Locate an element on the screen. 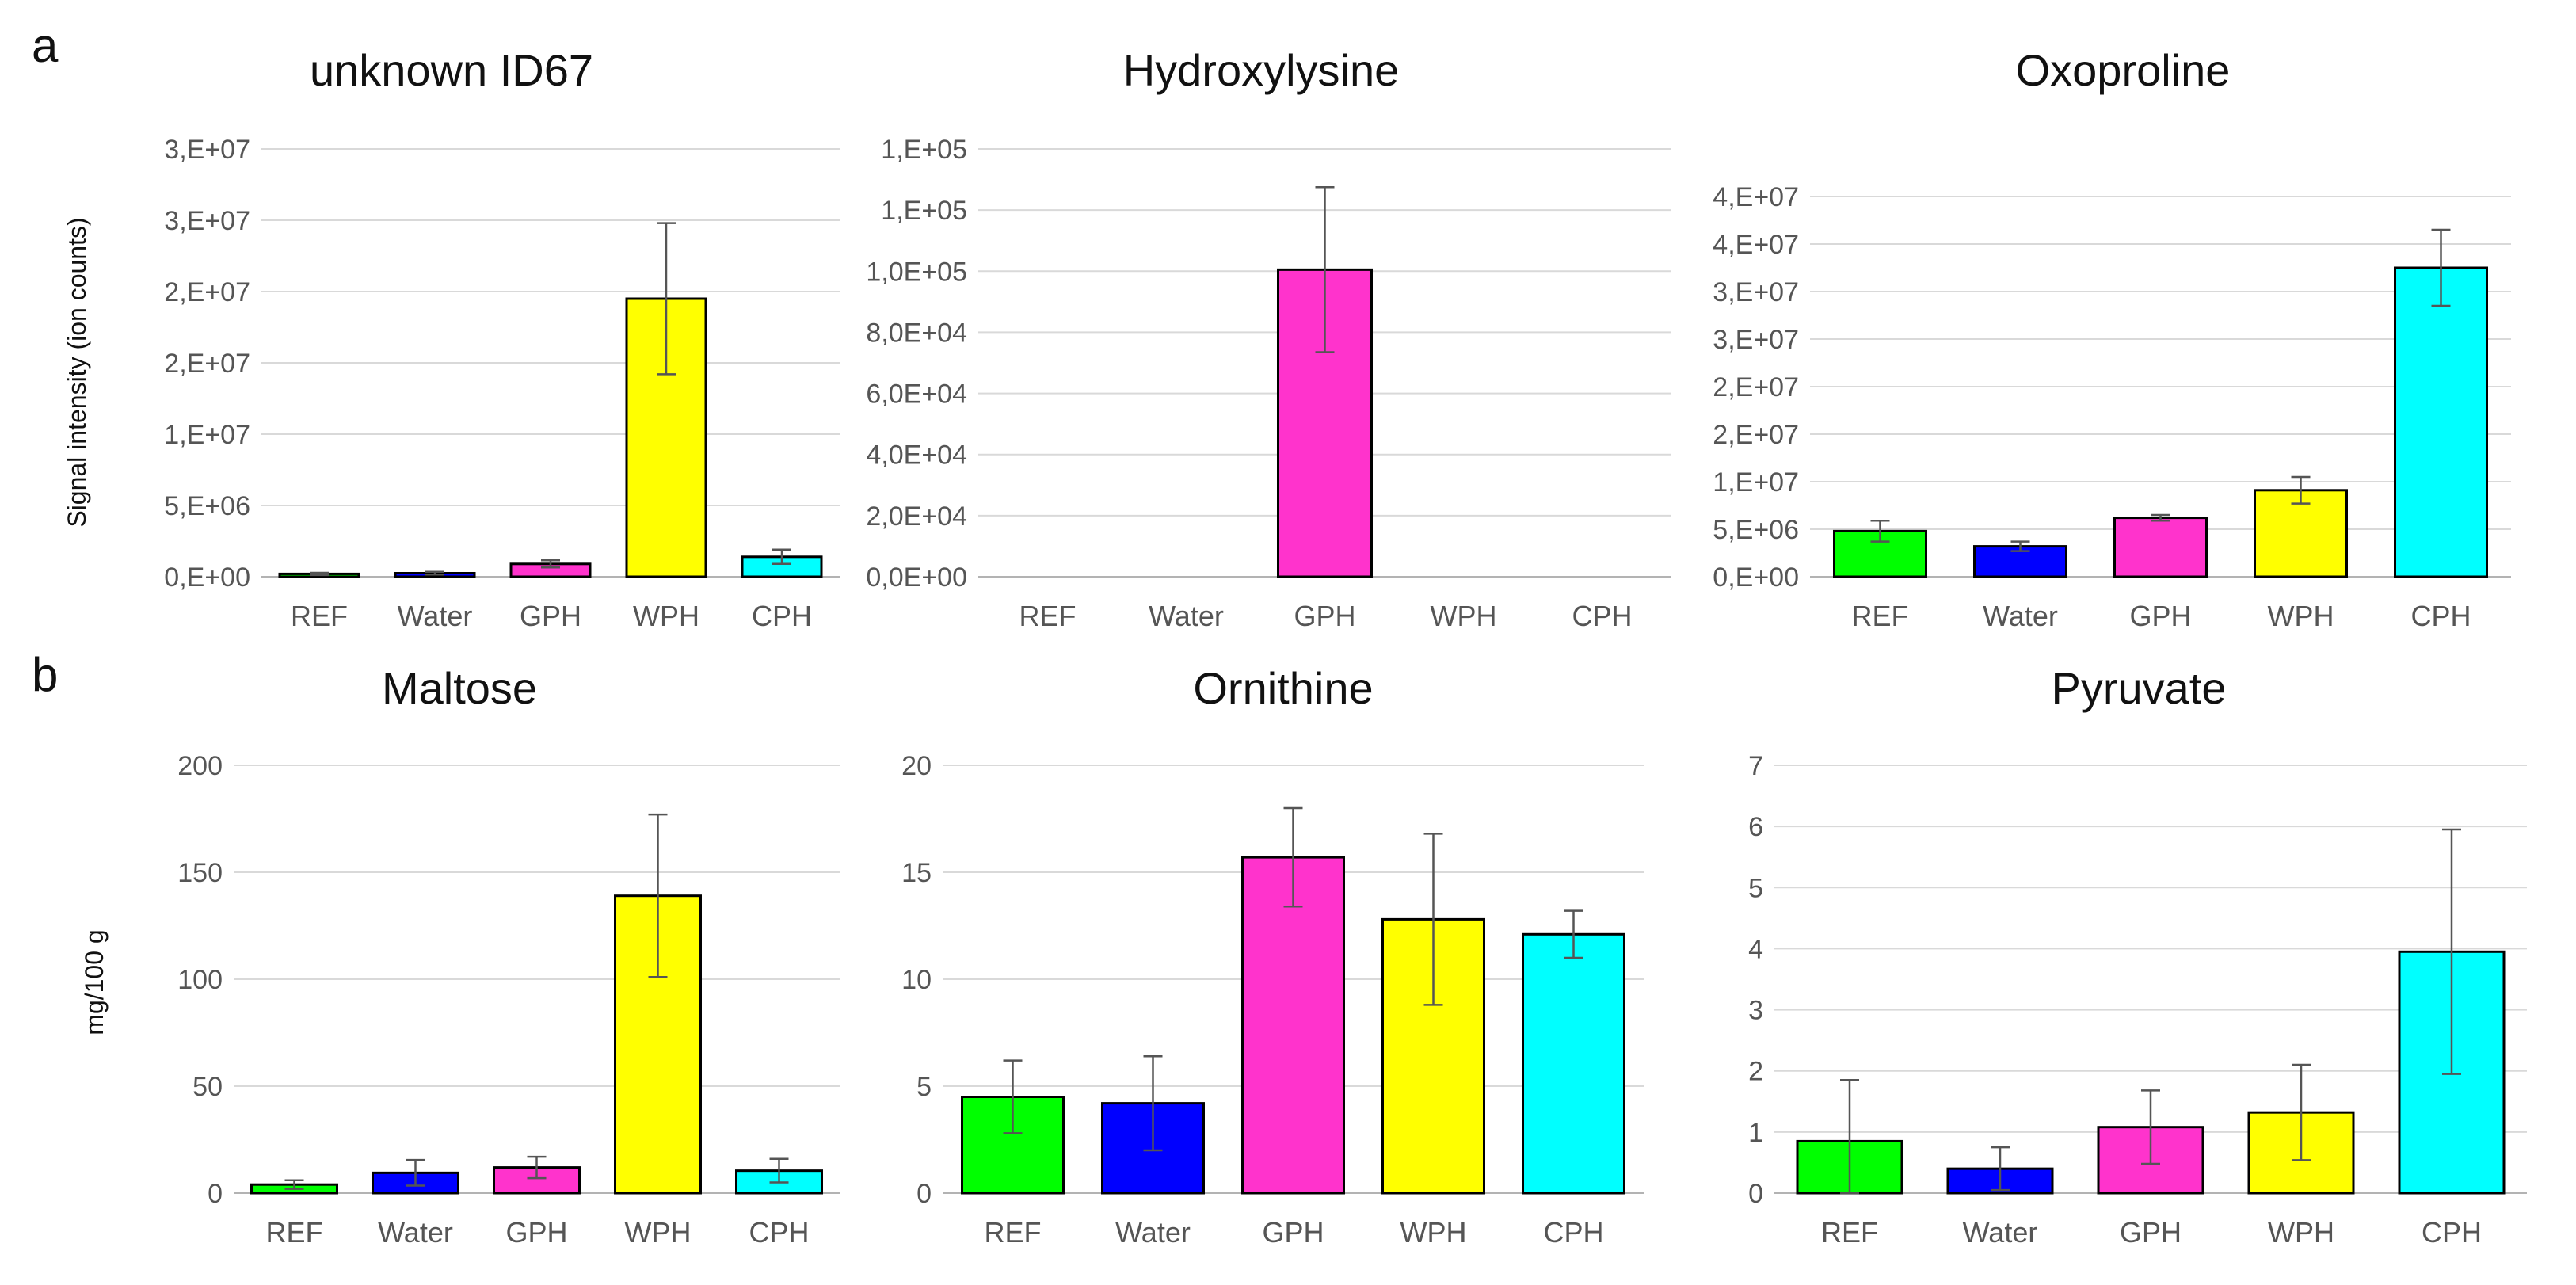 The image size is (2576, 1285). y-tick-label: 4,0E+04 is located at coordinates (916, 455).